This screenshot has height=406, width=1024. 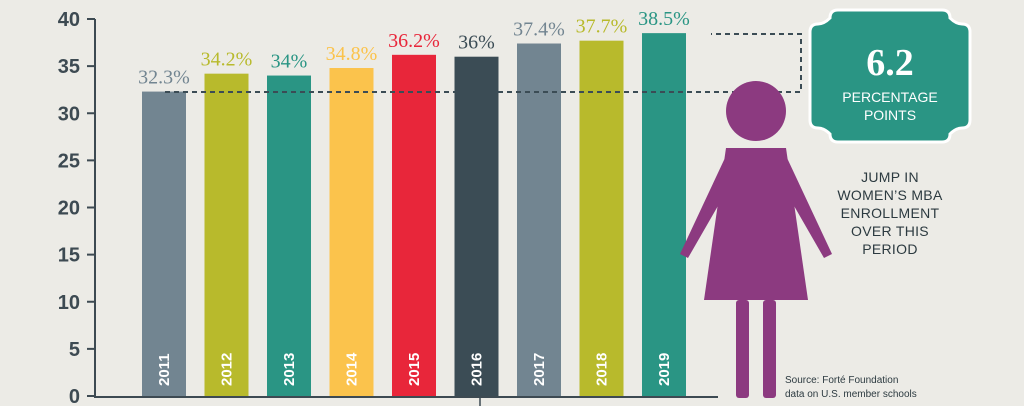 I want to click on caption-line2: WOMEN’S MBA, so click(x=890, y=195).